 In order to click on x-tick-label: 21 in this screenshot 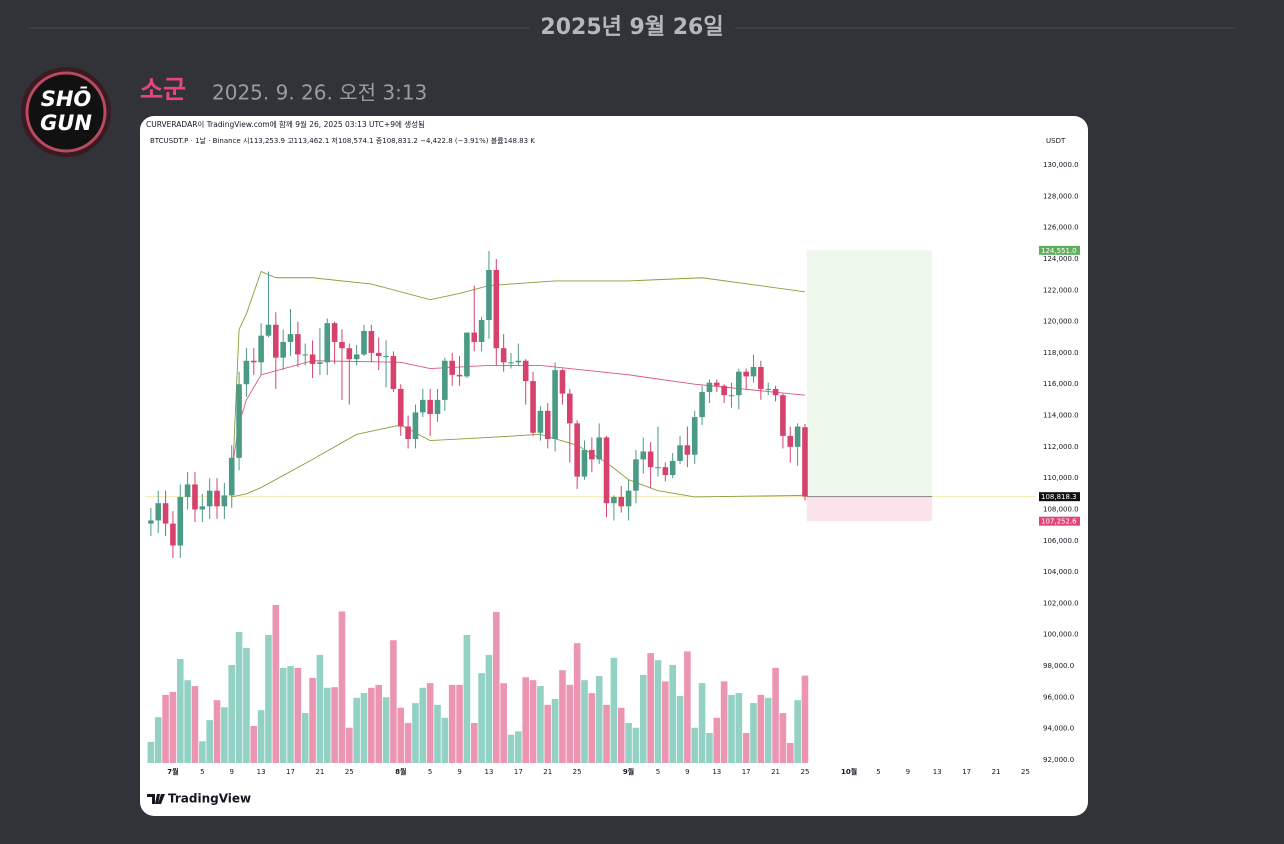, I will do `click(996, 772)`.